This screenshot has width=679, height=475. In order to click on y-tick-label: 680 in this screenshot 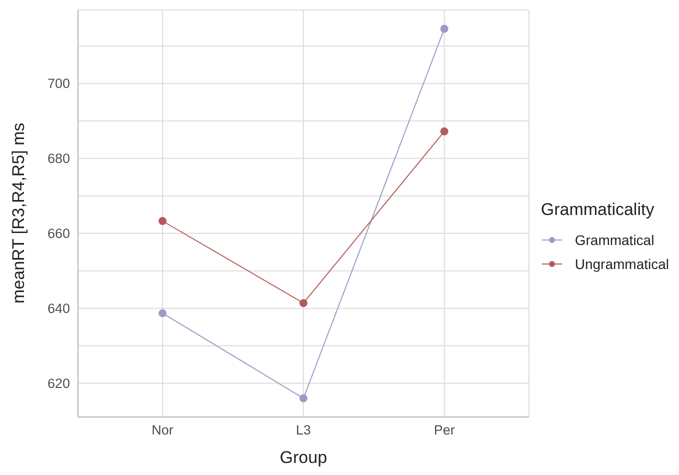, I will do `click(58, 158)`.